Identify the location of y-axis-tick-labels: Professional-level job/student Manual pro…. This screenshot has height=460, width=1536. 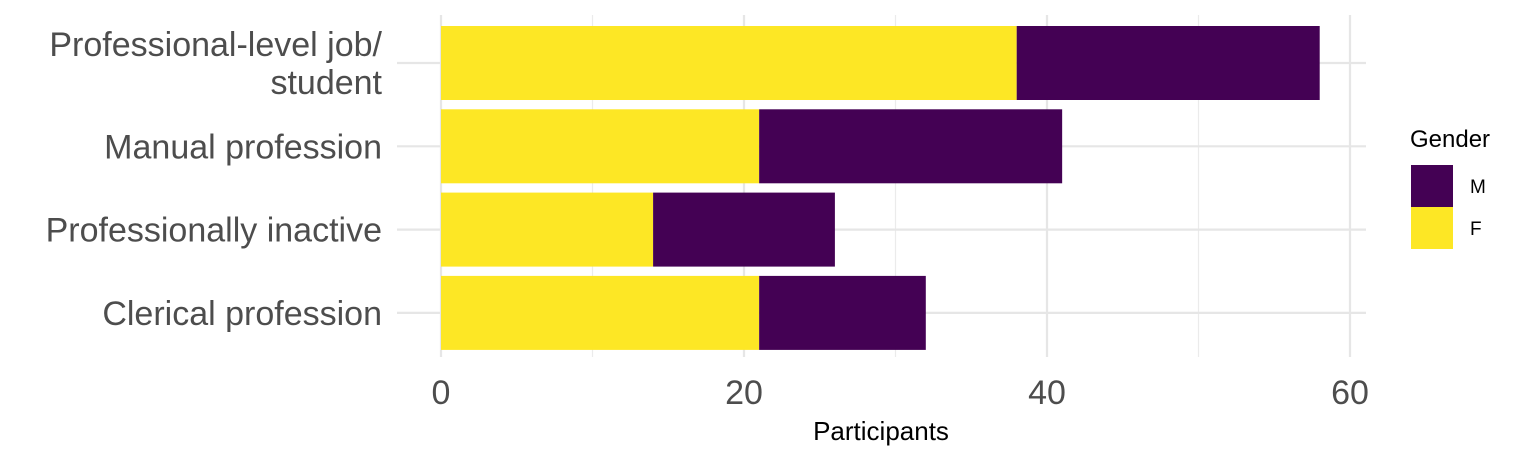
(214, 179).